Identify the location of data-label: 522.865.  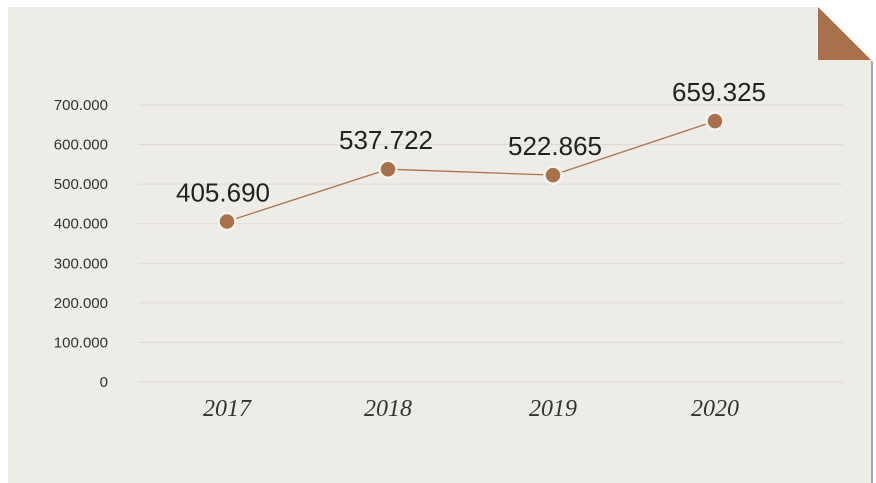
(555, 146).